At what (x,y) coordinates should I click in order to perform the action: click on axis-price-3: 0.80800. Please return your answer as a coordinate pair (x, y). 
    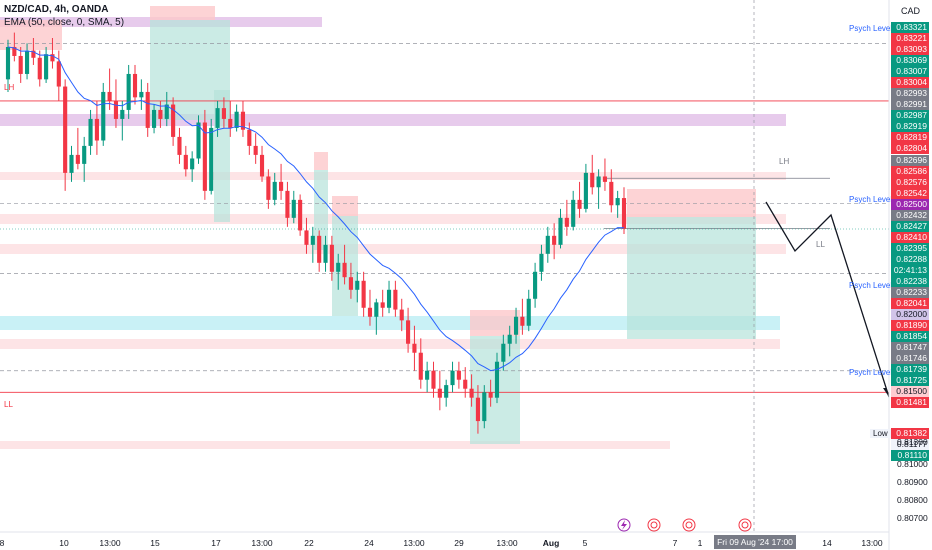
    Looking at the image, I should click on (912, 500).